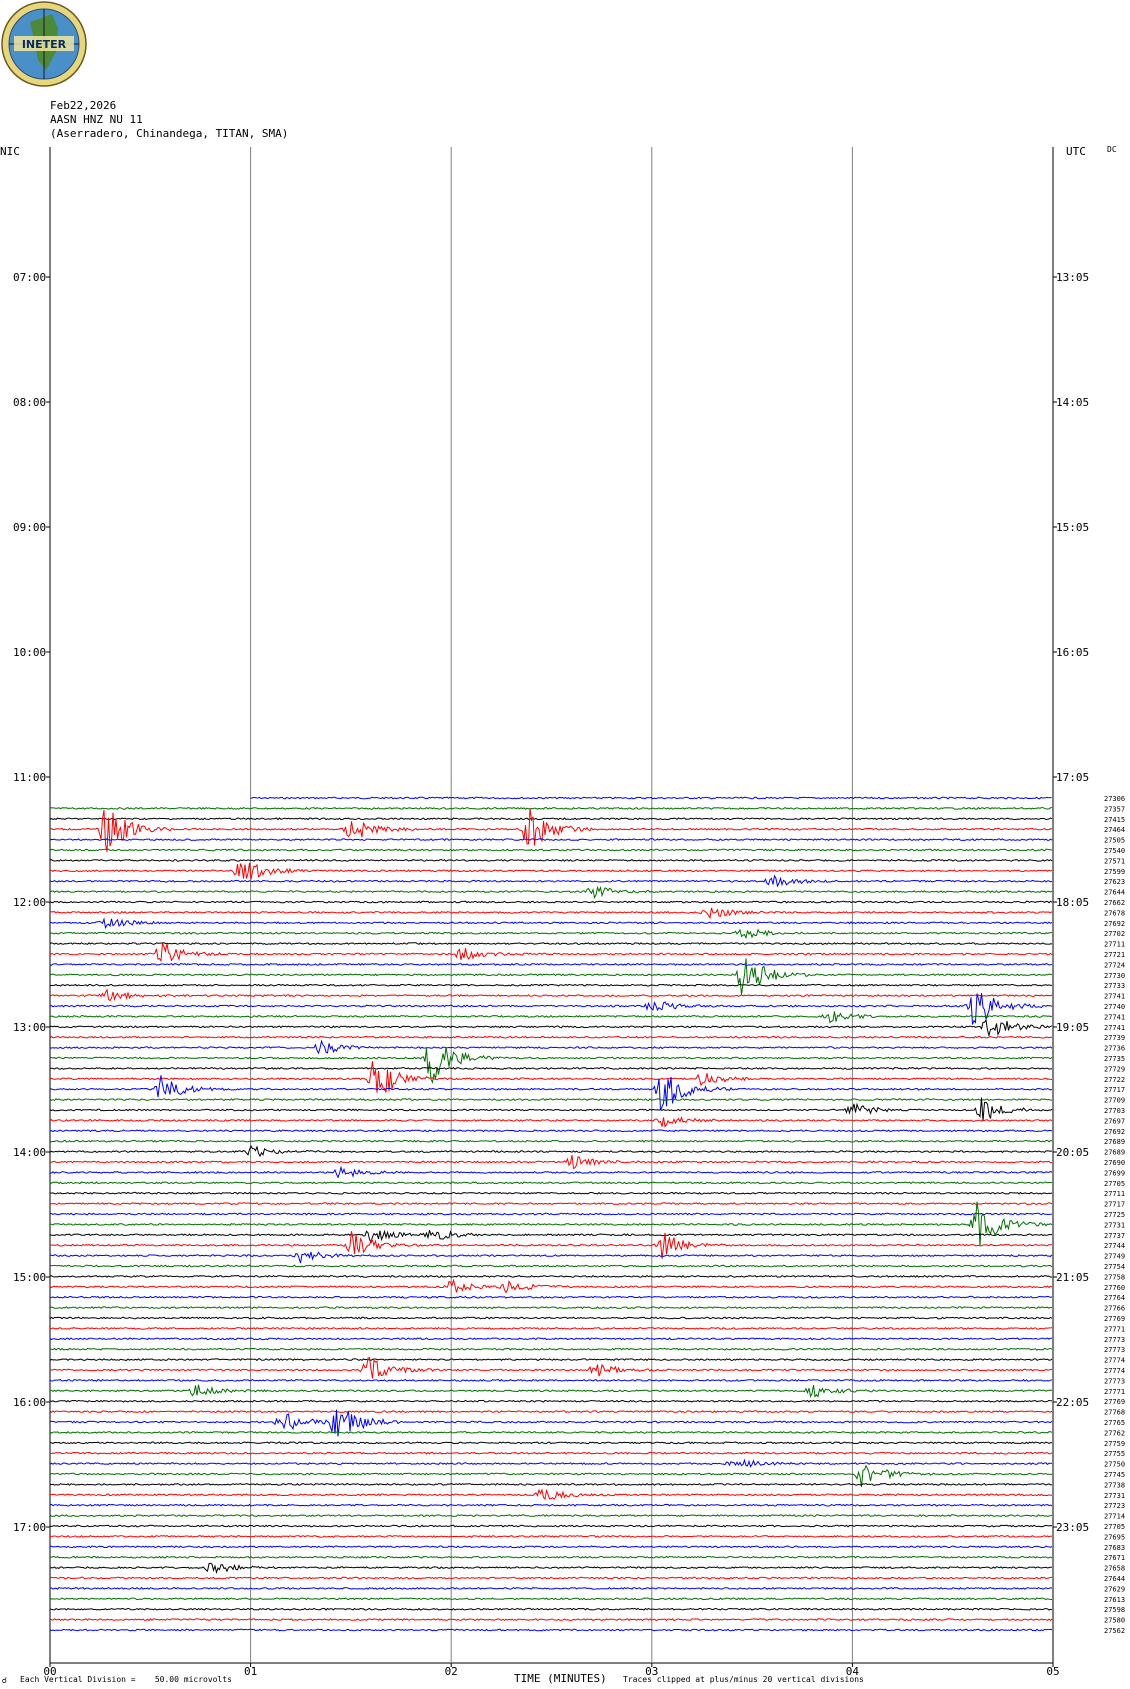 This screenshot has height=1689, width=1130. Describe the element at coordinates (29, 777) in the screenshot. I see `left-hour-label: 11:00` at that location.